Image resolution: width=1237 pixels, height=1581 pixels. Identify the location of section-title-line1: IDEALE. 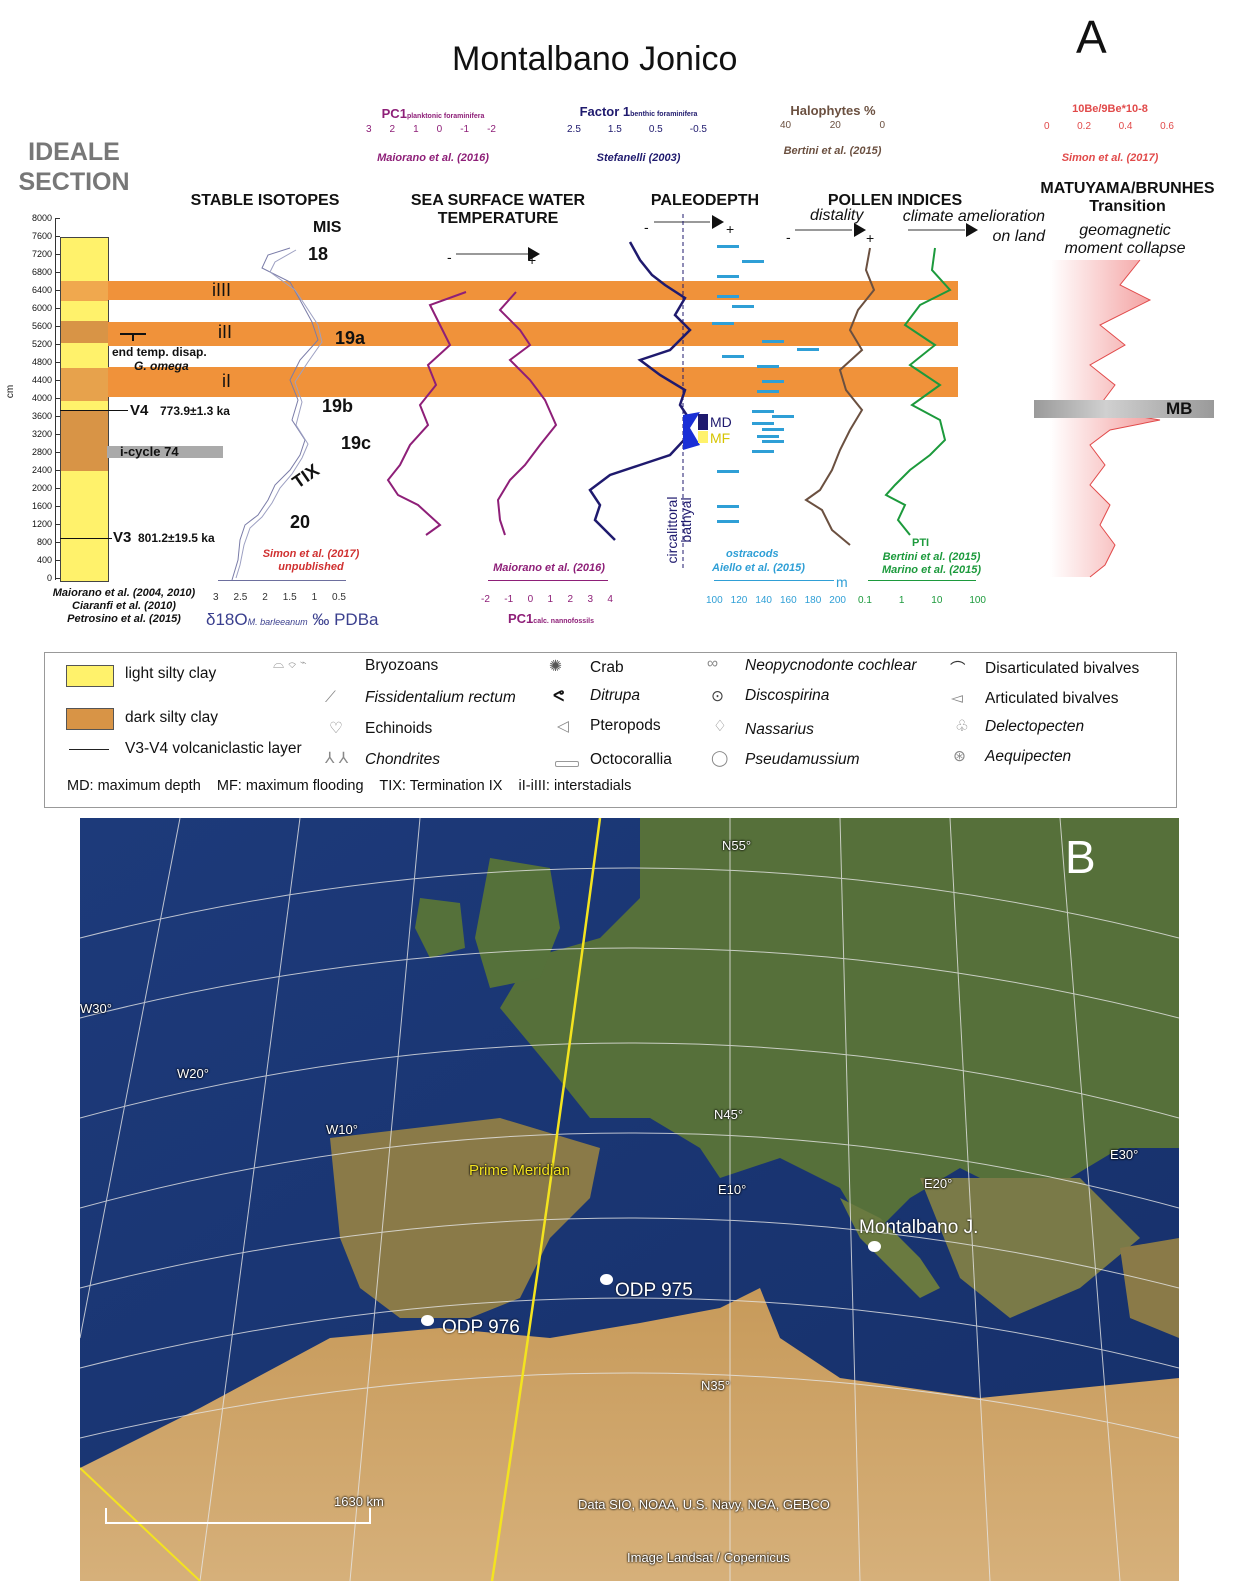
(74, 152).